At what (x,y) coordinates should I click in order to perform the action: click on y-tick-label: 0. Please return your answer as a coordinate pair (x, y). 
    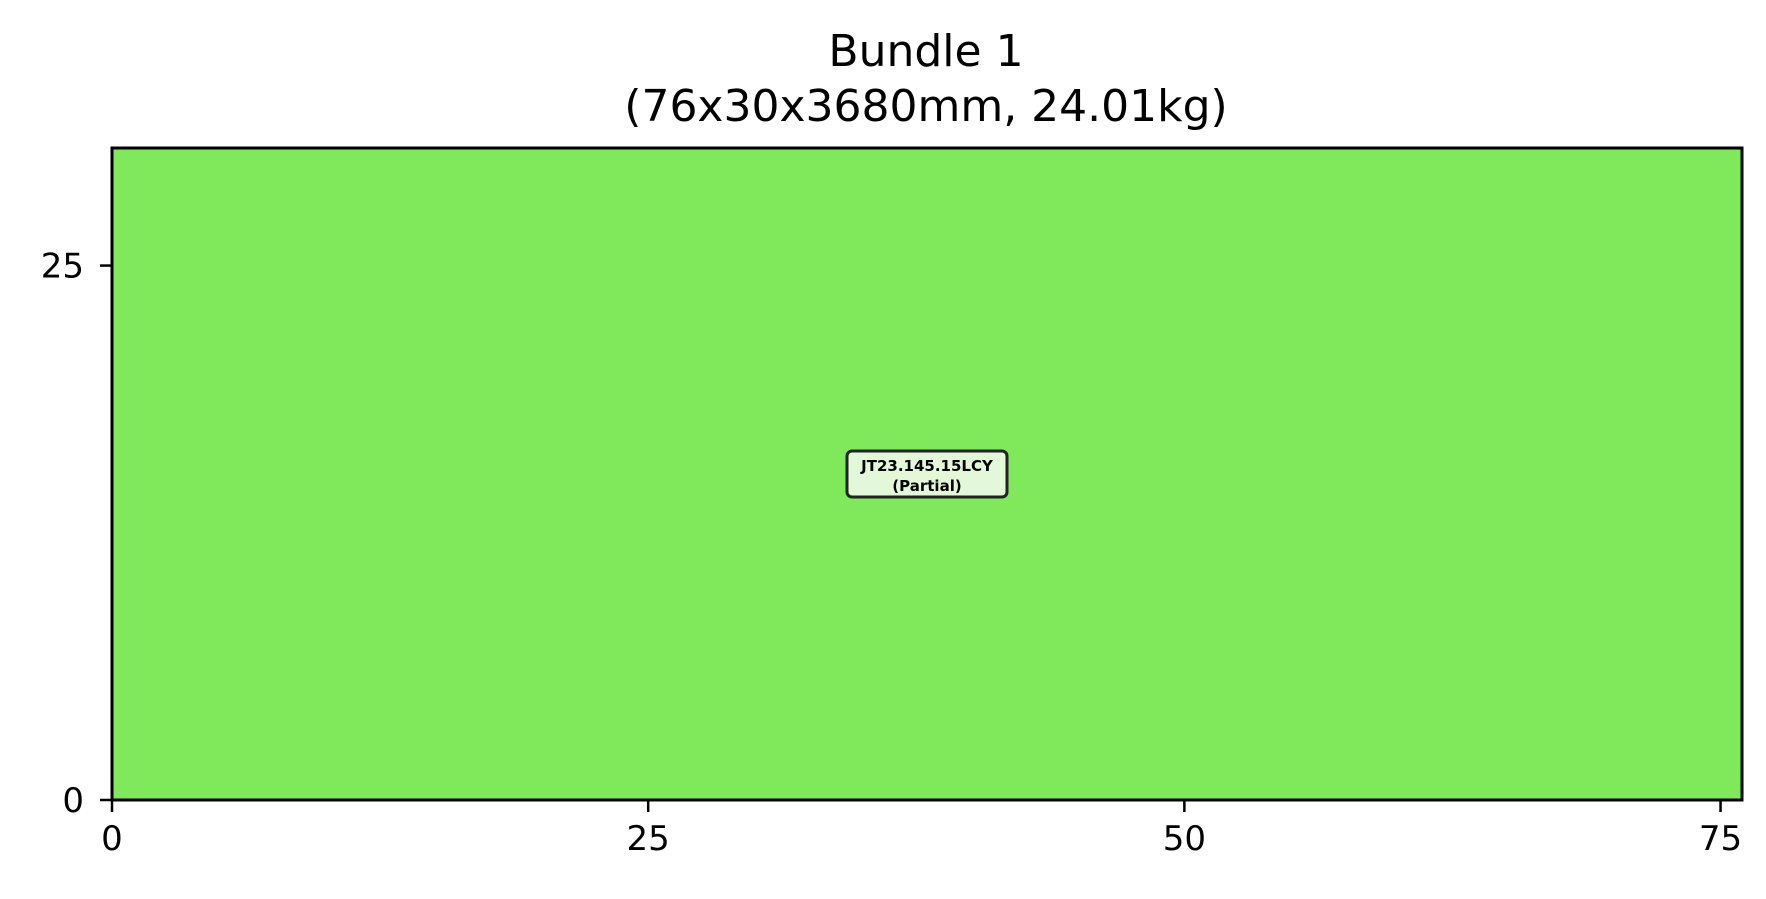
    Looking at the image, I should click on (73, 801).